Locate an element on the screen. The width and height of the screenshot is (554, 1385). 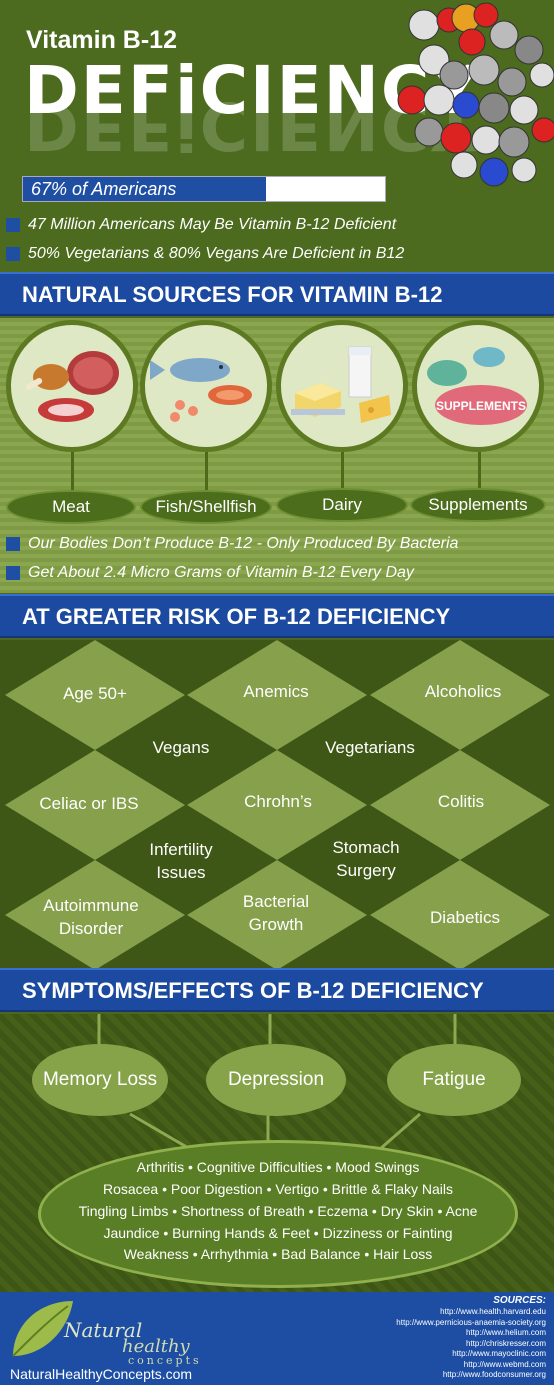
source-link: http://www.helium.com is located at coordinates (505, 1332).